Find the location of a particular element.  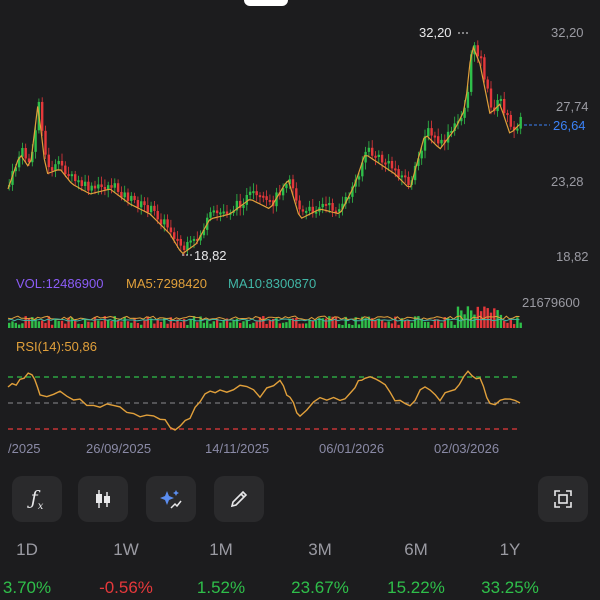

volume-ma10-line is located at coordinates (263, 320).